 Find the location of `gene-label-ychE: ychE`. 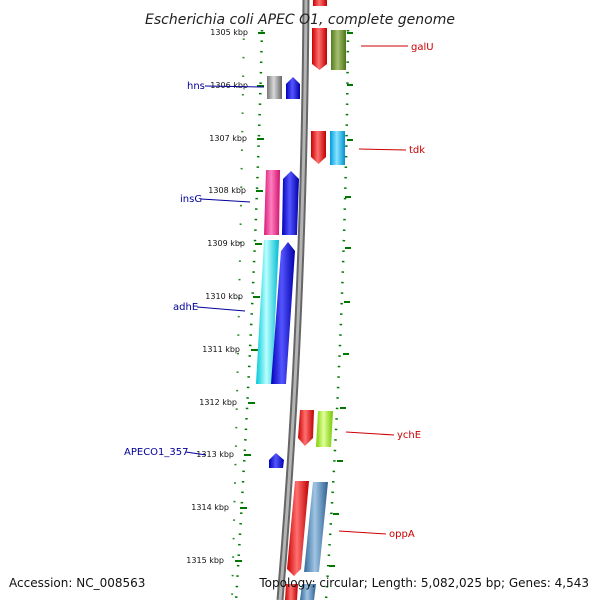

gene-label-ychE: ychE is located at coordinates (409, 435).